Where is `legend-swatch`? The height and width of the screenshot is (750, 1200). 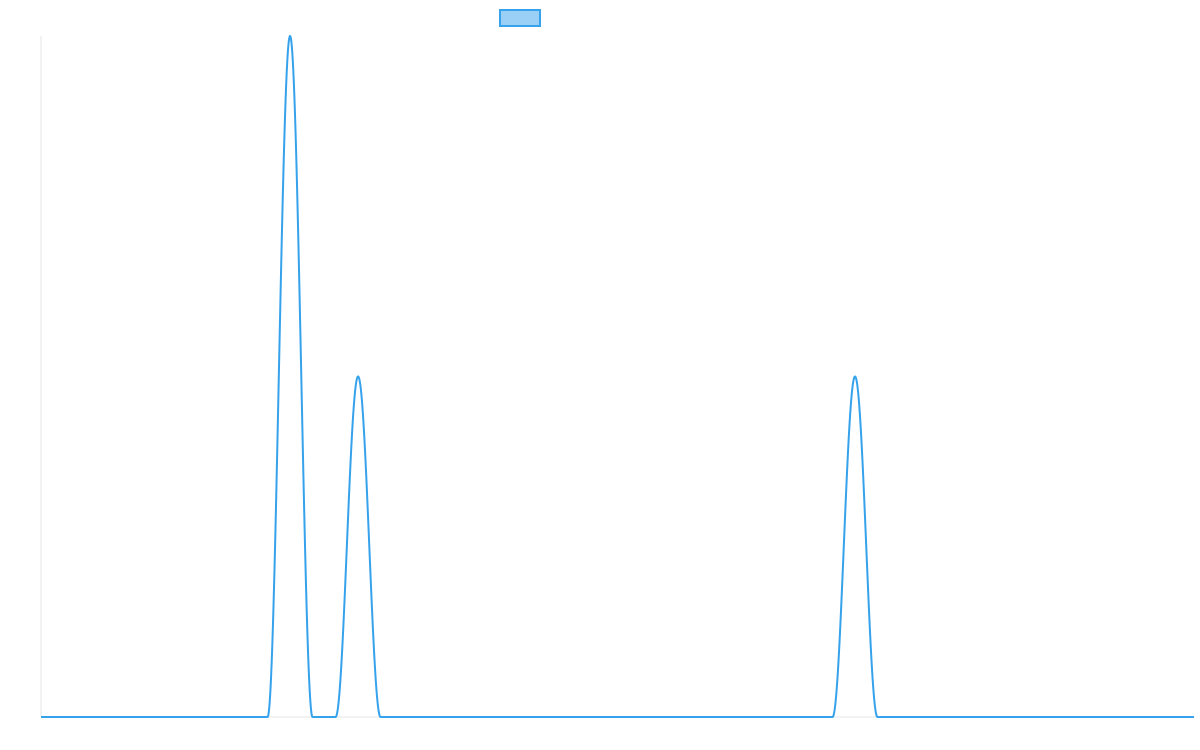
legend-swatch is located at coordinates (520, 18).